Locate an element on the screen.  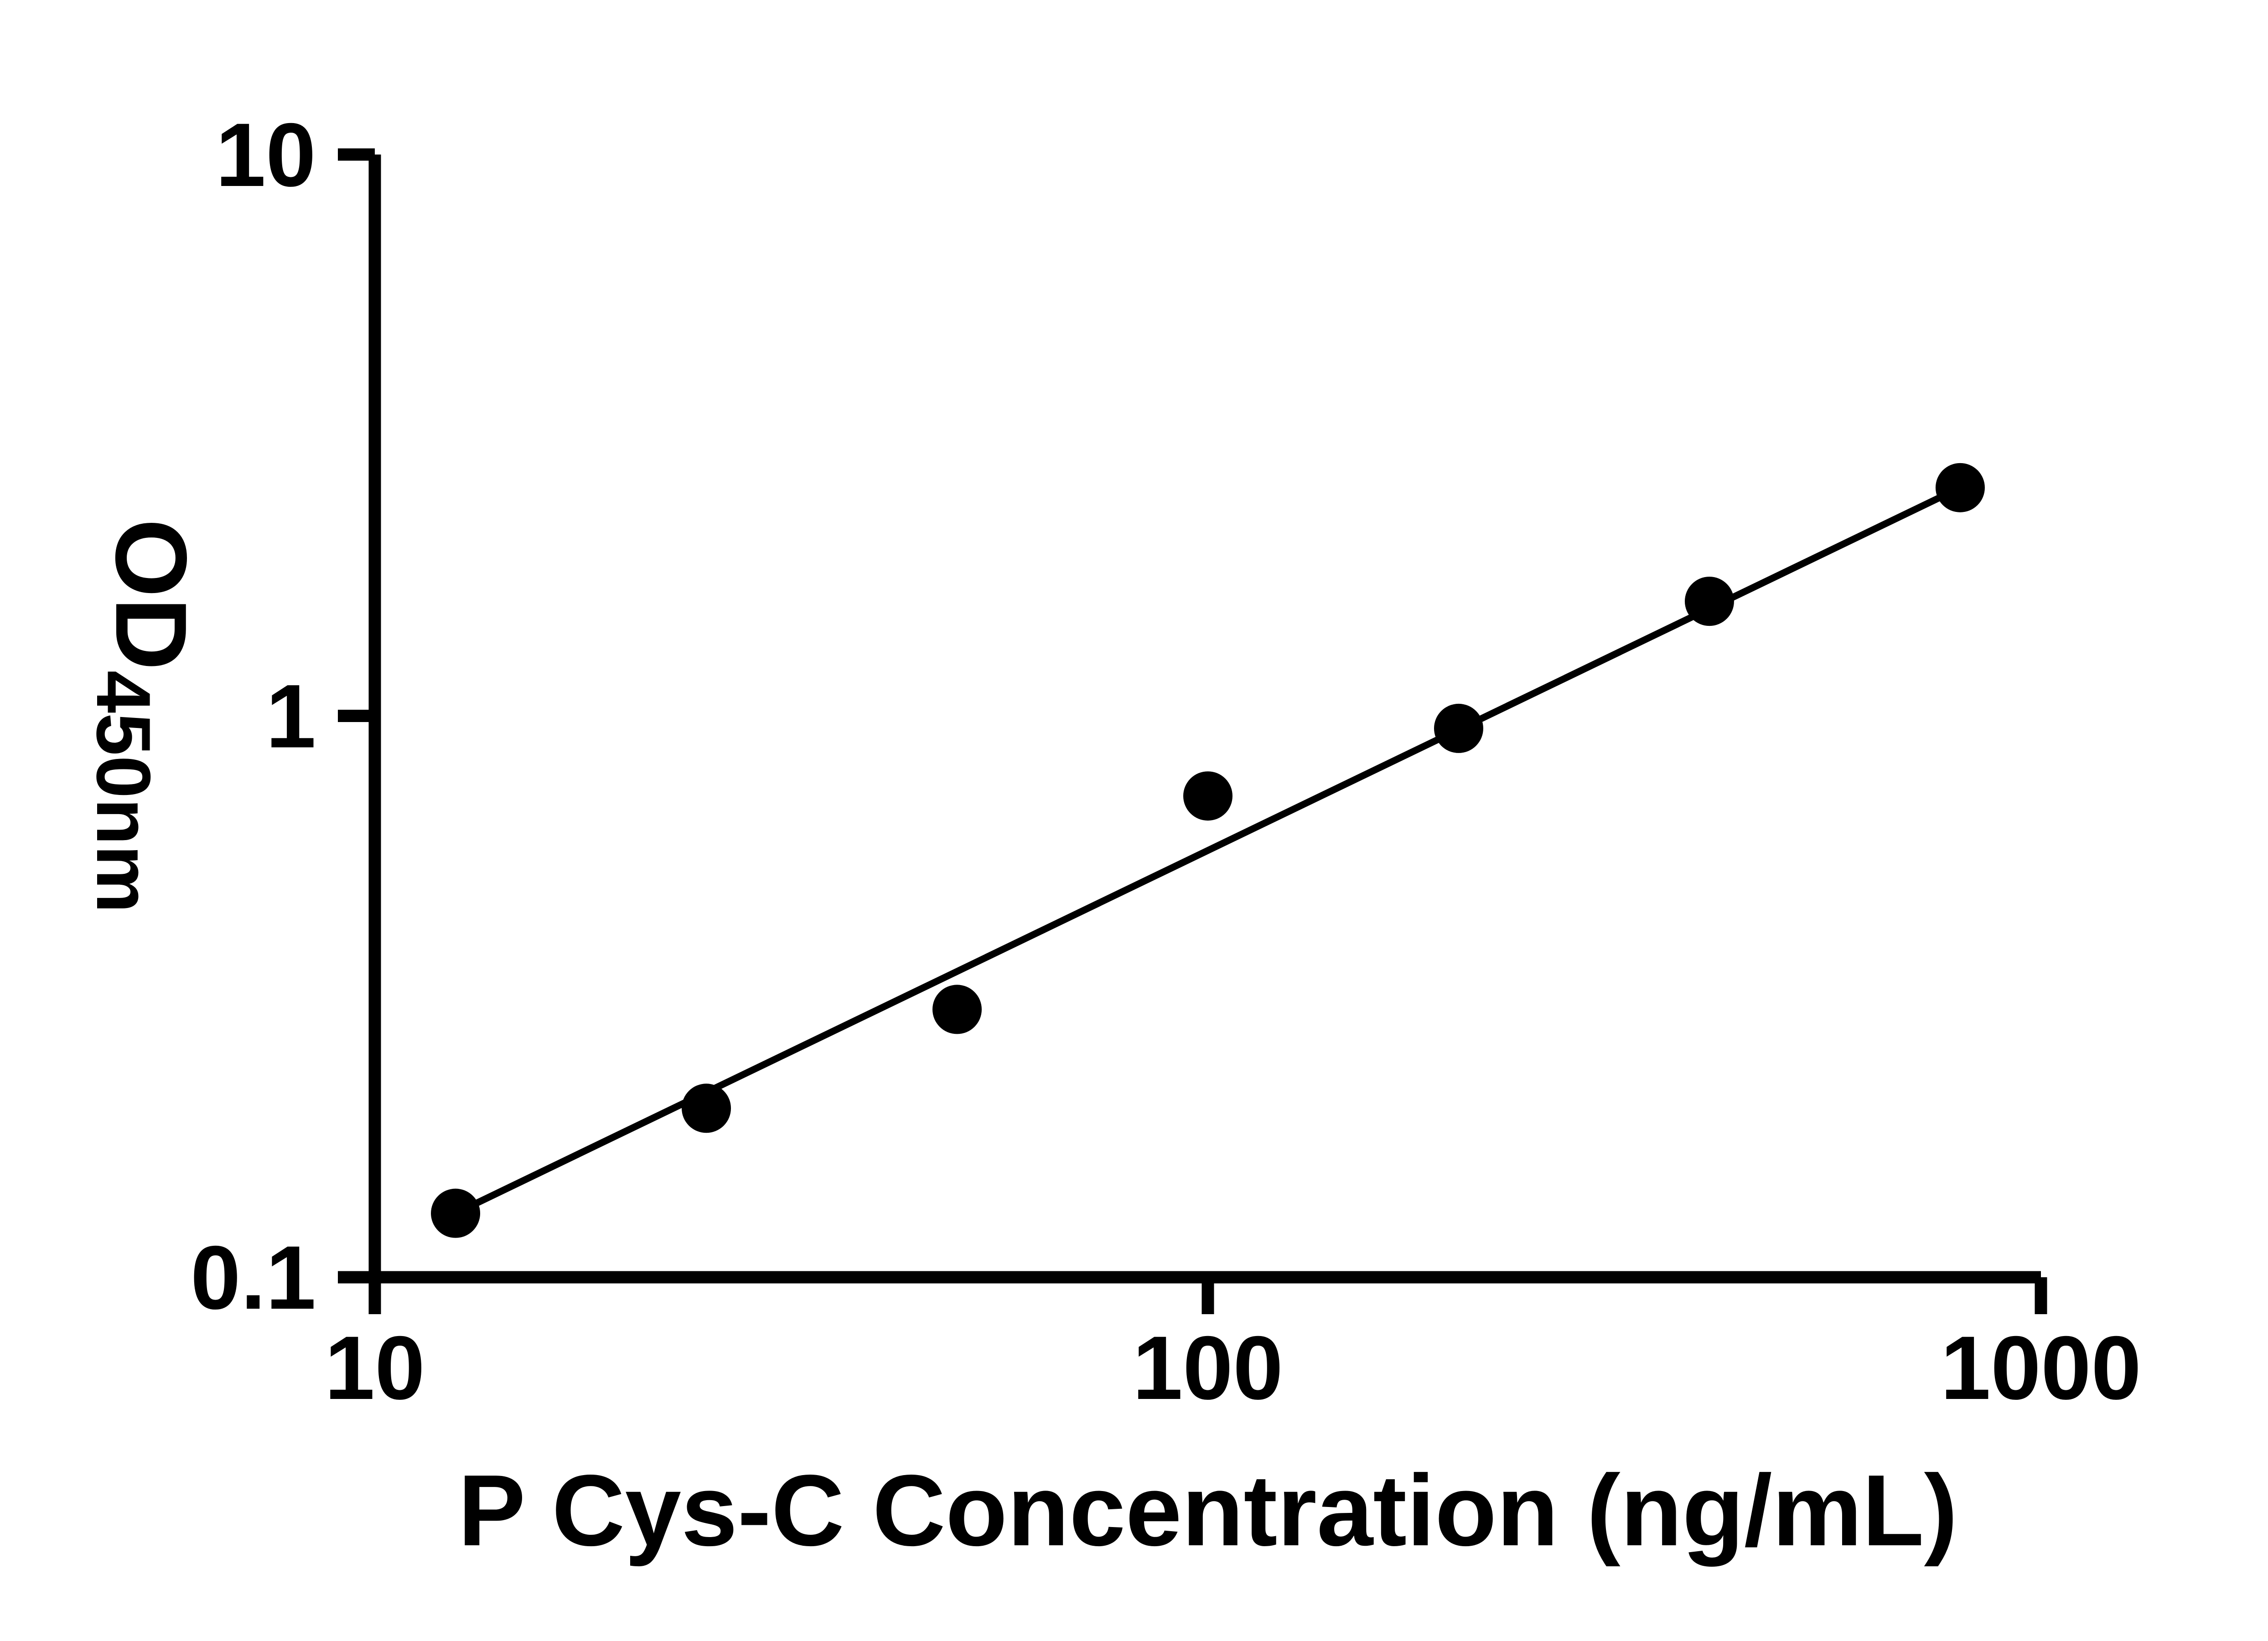
x-tick-label: 100 is located at coordinates (1208, 1367).